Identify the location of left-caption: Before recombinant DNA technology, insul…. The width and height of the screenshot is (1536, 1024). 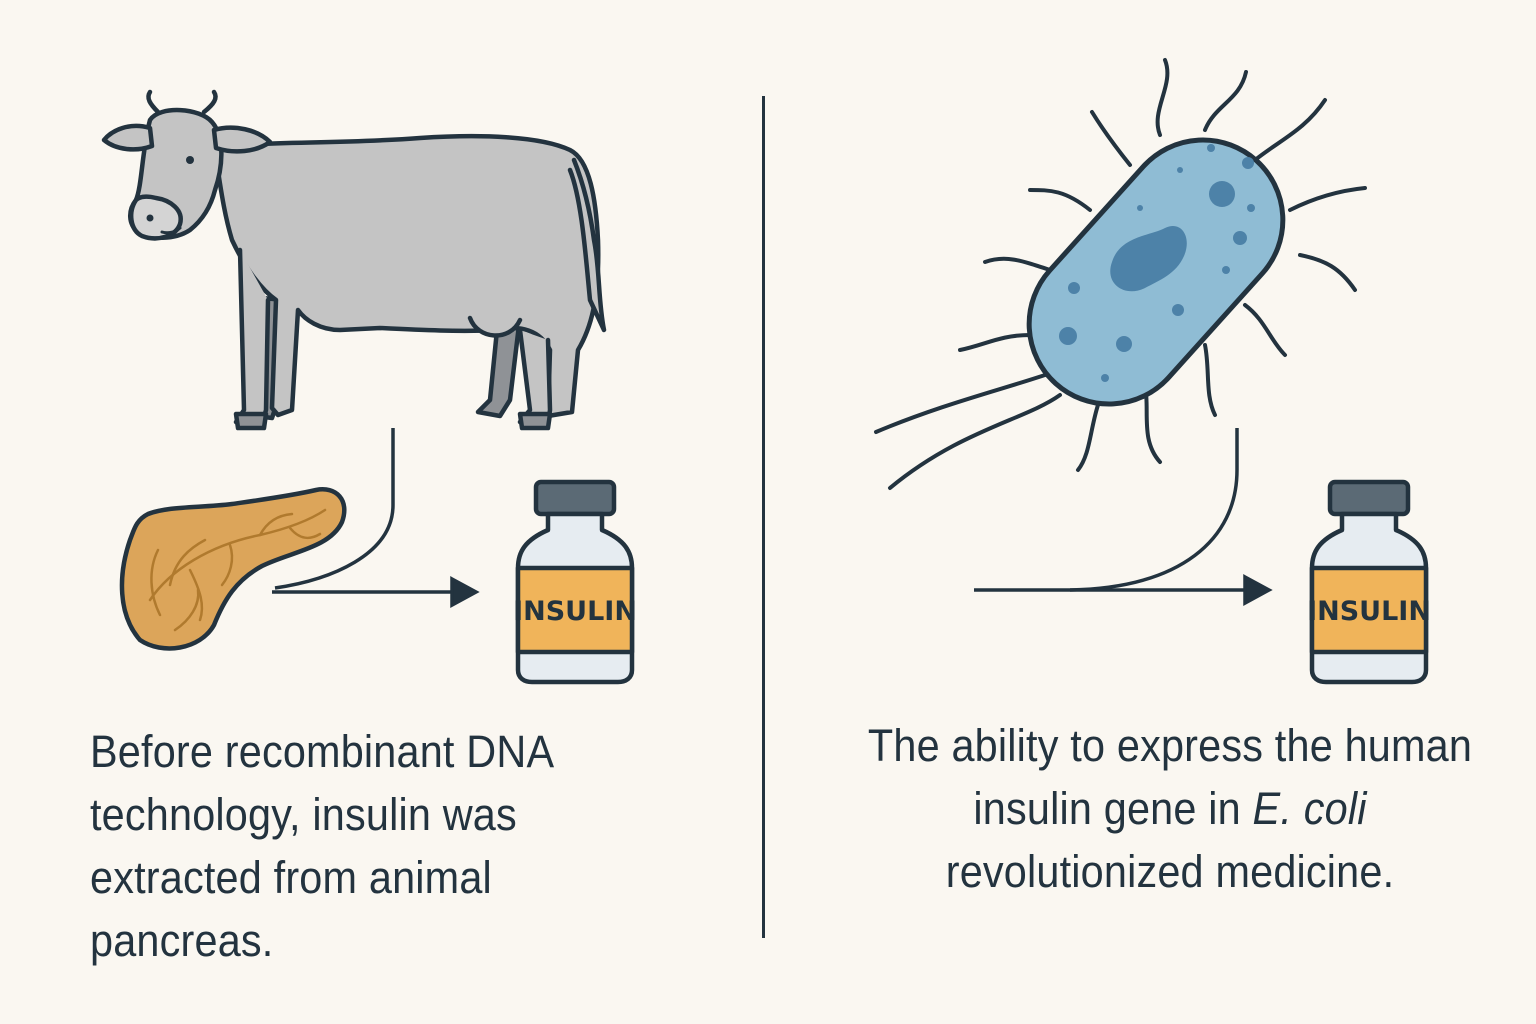
(321, 846).